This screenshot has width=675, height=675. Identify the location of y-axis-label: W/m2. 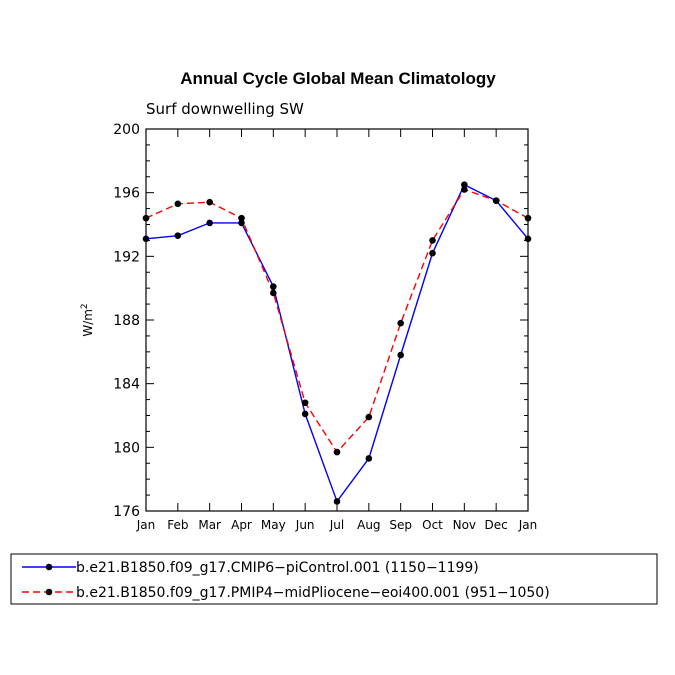
(87, 319).